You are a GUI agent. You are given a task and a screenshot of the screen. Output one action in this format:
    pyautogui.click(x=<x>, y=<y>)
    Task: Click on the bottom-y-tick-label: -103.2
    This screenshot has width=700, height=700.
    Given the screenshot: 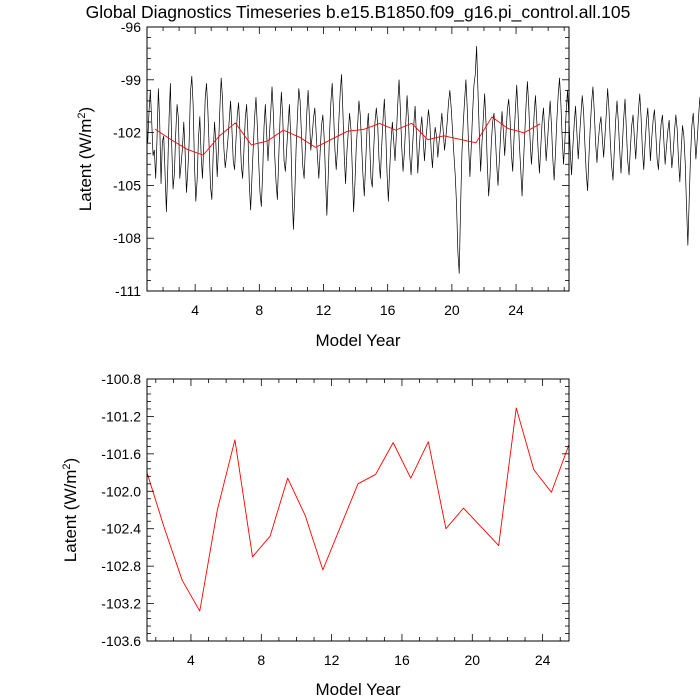 What is the action you would take?
    pyautogui.click(x=121, y=604)
    